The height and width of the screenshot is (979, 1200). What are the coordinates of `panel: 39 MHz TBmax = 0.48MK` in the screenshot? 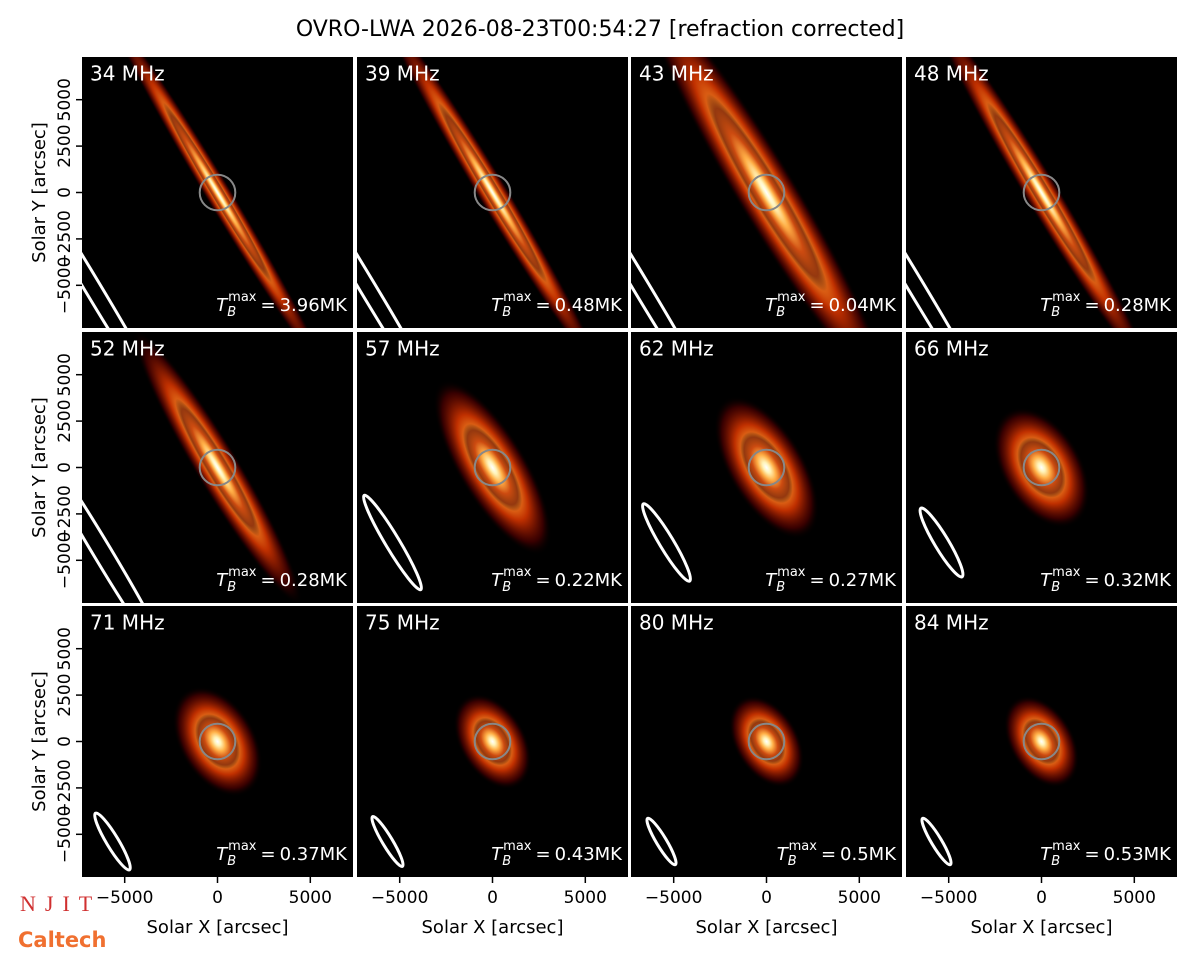 It's located at (492, 192).